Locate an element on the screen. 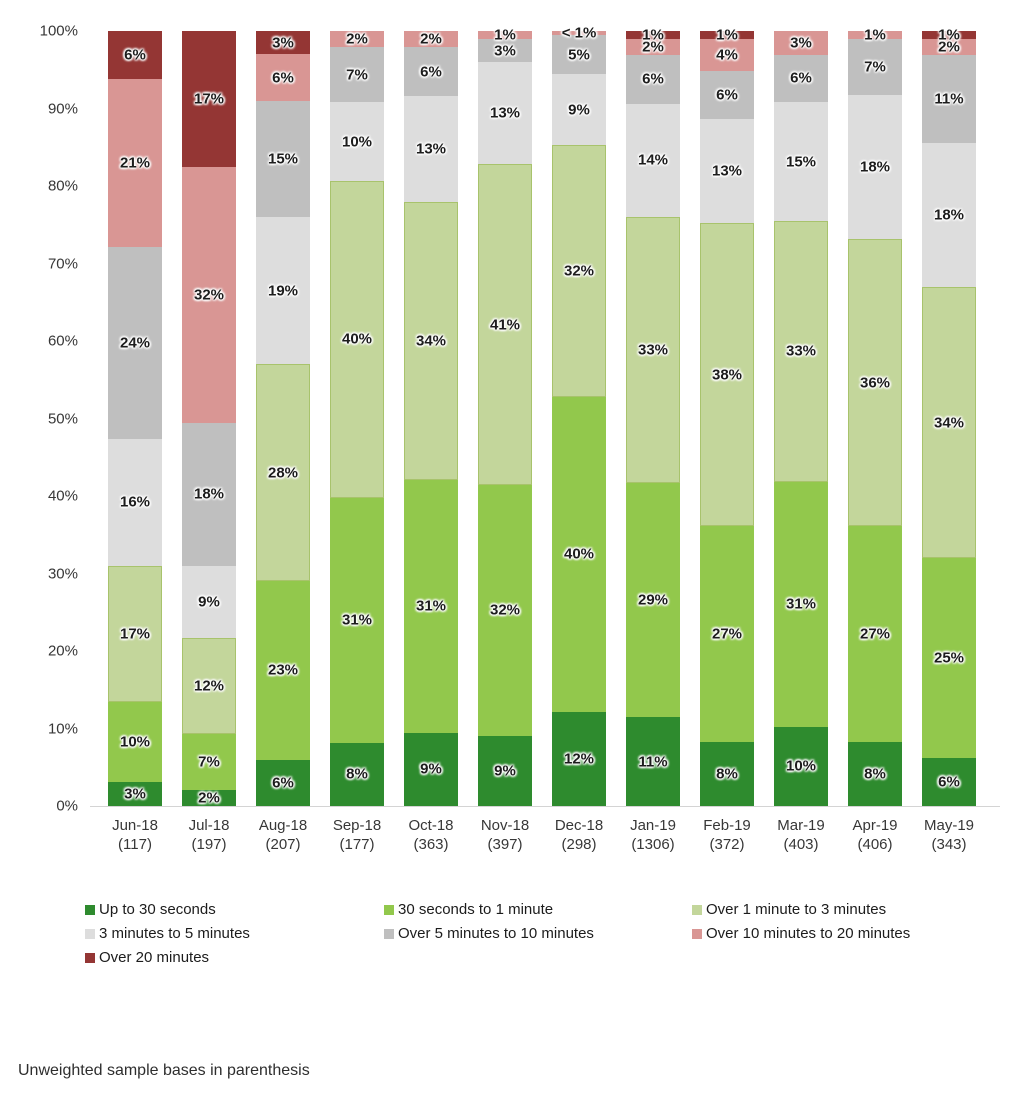 The height and width of the screenshot is (1112, 1033). segment-data-label: 31% is located at coordinates (357, 620).